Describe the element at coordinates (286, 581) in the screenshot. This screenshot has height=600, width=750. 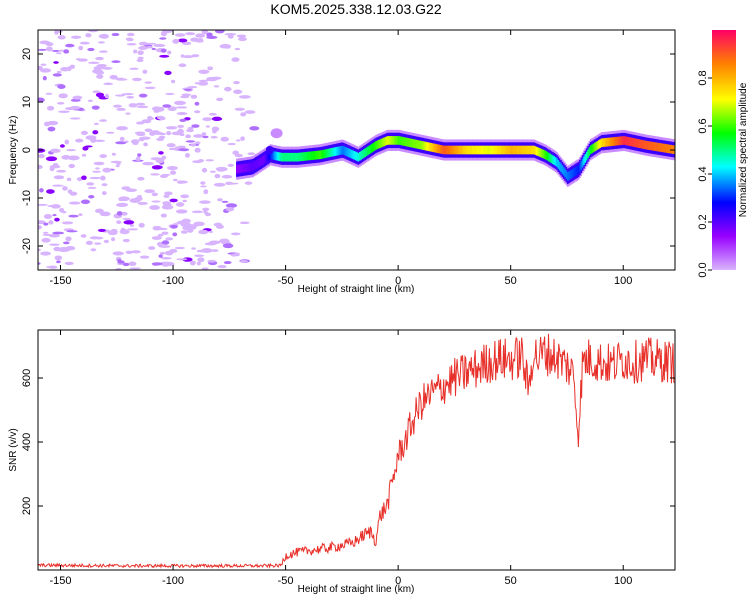
I see `x-tick-label: -50` at that location.